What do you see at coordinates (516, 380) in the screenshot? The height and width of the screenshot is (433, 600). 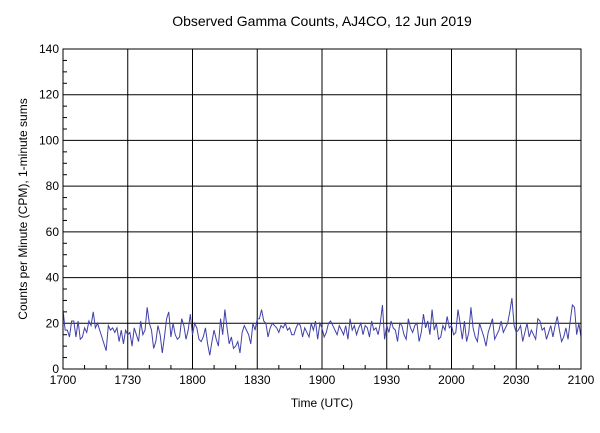 I see `x-tick-label: 2030` at bounding box center [516, 380].